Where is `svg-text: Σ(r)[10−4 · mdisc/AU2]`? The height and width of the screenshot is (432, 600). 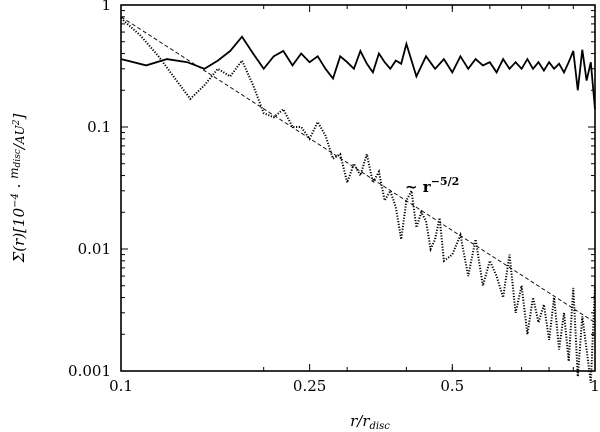
svg-text: Σ(r)[10−4 · mdisc/AU2] is located at coordinates (17, 189).